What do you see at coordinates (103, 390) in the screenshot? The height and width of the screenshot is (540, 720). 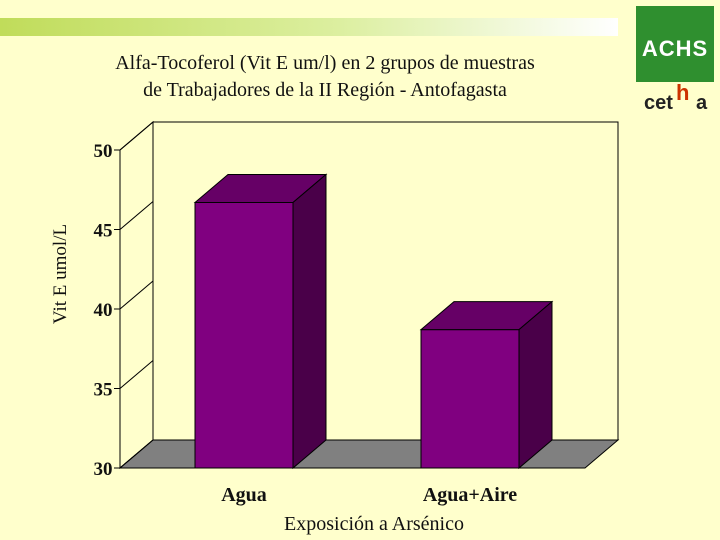 I see `y-tick-label: 35` at bounding box center [103, 390].